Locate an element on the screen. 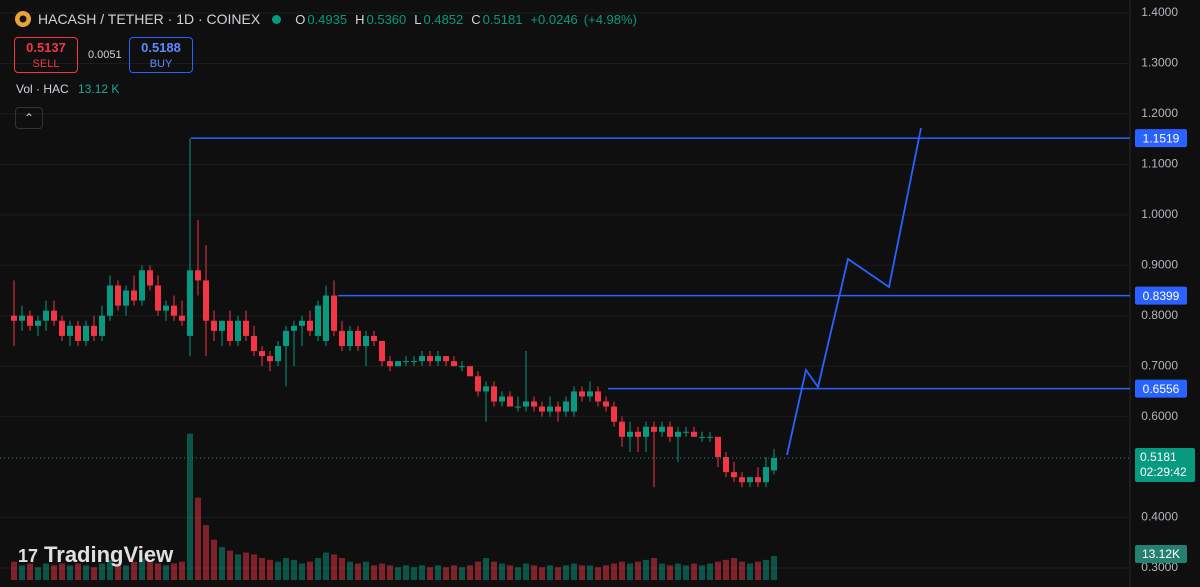 The width and height of the screenshot is (1200, 587). ohlc-key: L is located at coordinates (418, 19).